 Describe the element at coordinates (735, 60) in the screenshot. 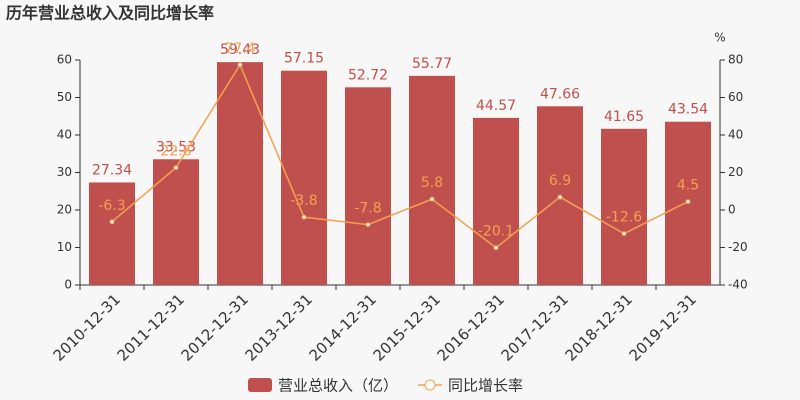

I see `y2-tick-label: 80` at that location.